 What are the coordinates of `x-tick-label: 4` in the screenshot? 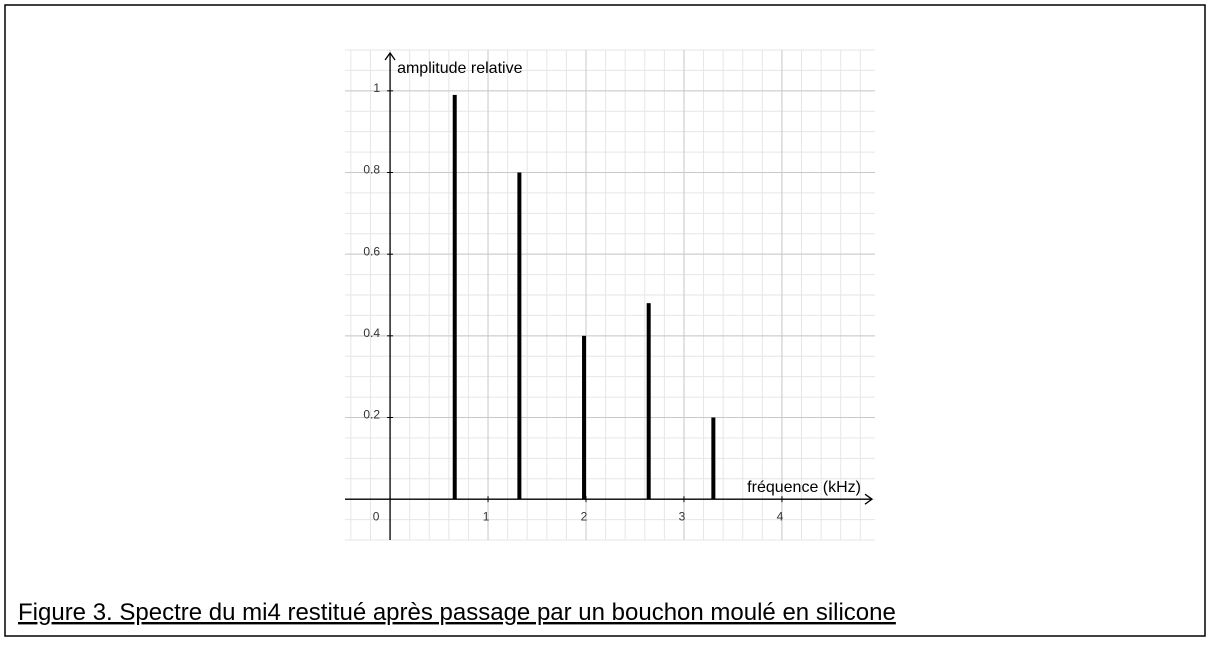 It's located at (780, 516).